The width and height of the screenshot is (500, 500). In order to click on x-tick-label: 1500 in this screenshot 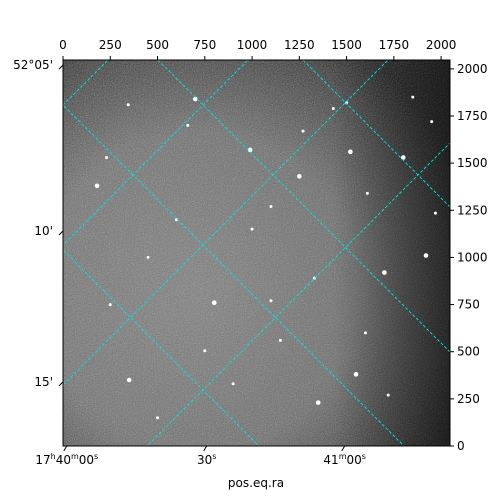, I will do `click(346, 45)`.